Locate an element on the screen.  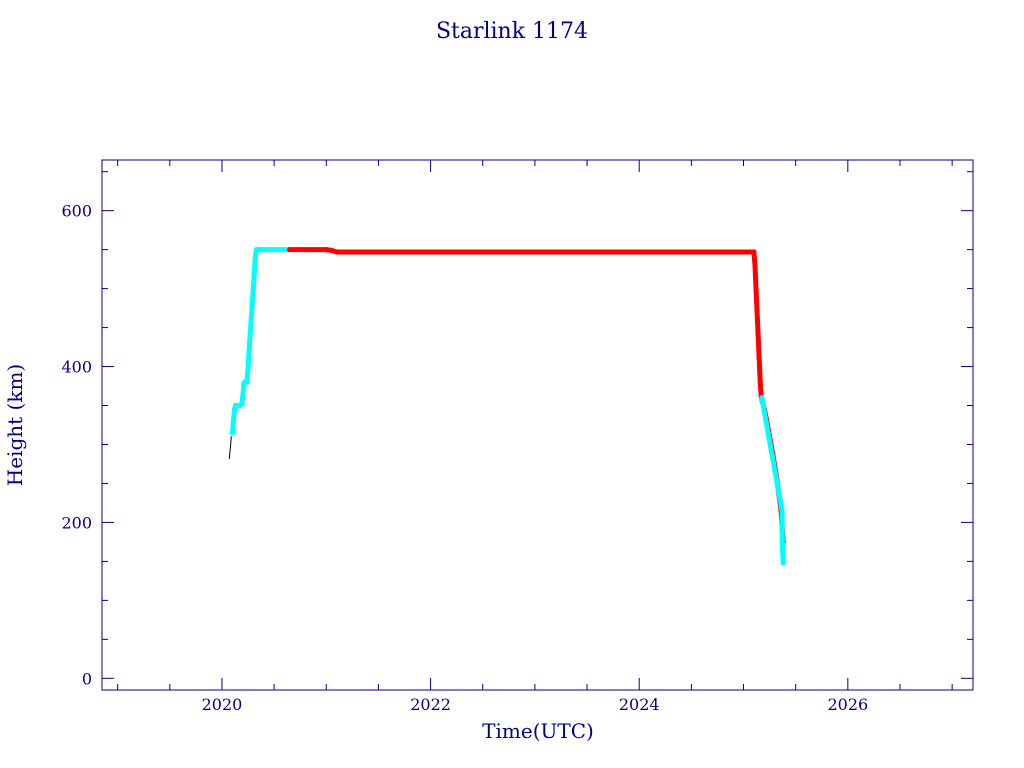
chart-title: Starlink 1174 is located at coordinates (512, 31).